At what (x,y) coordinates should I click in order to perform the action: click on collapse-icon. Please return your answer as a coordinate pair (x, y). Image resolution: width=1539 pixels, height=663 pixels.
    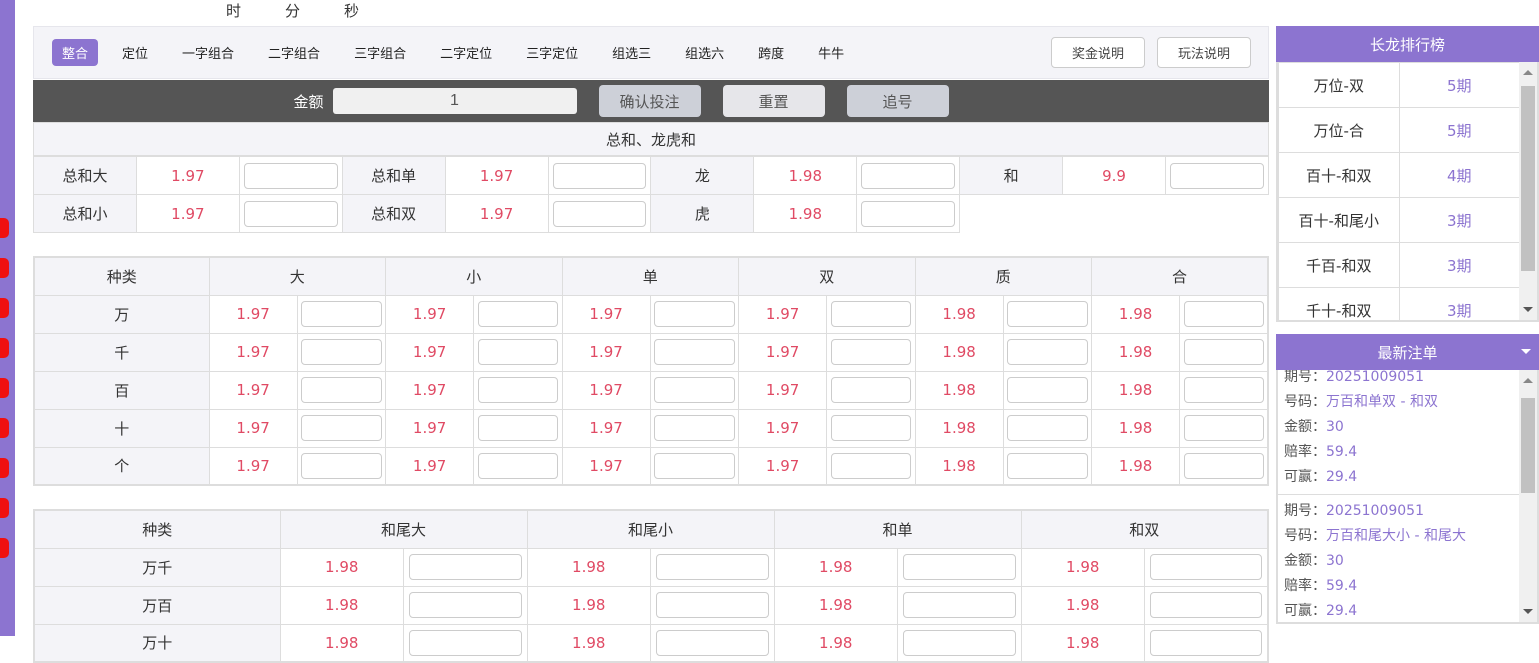
    Looking at the image, I should click on (1526, 351).